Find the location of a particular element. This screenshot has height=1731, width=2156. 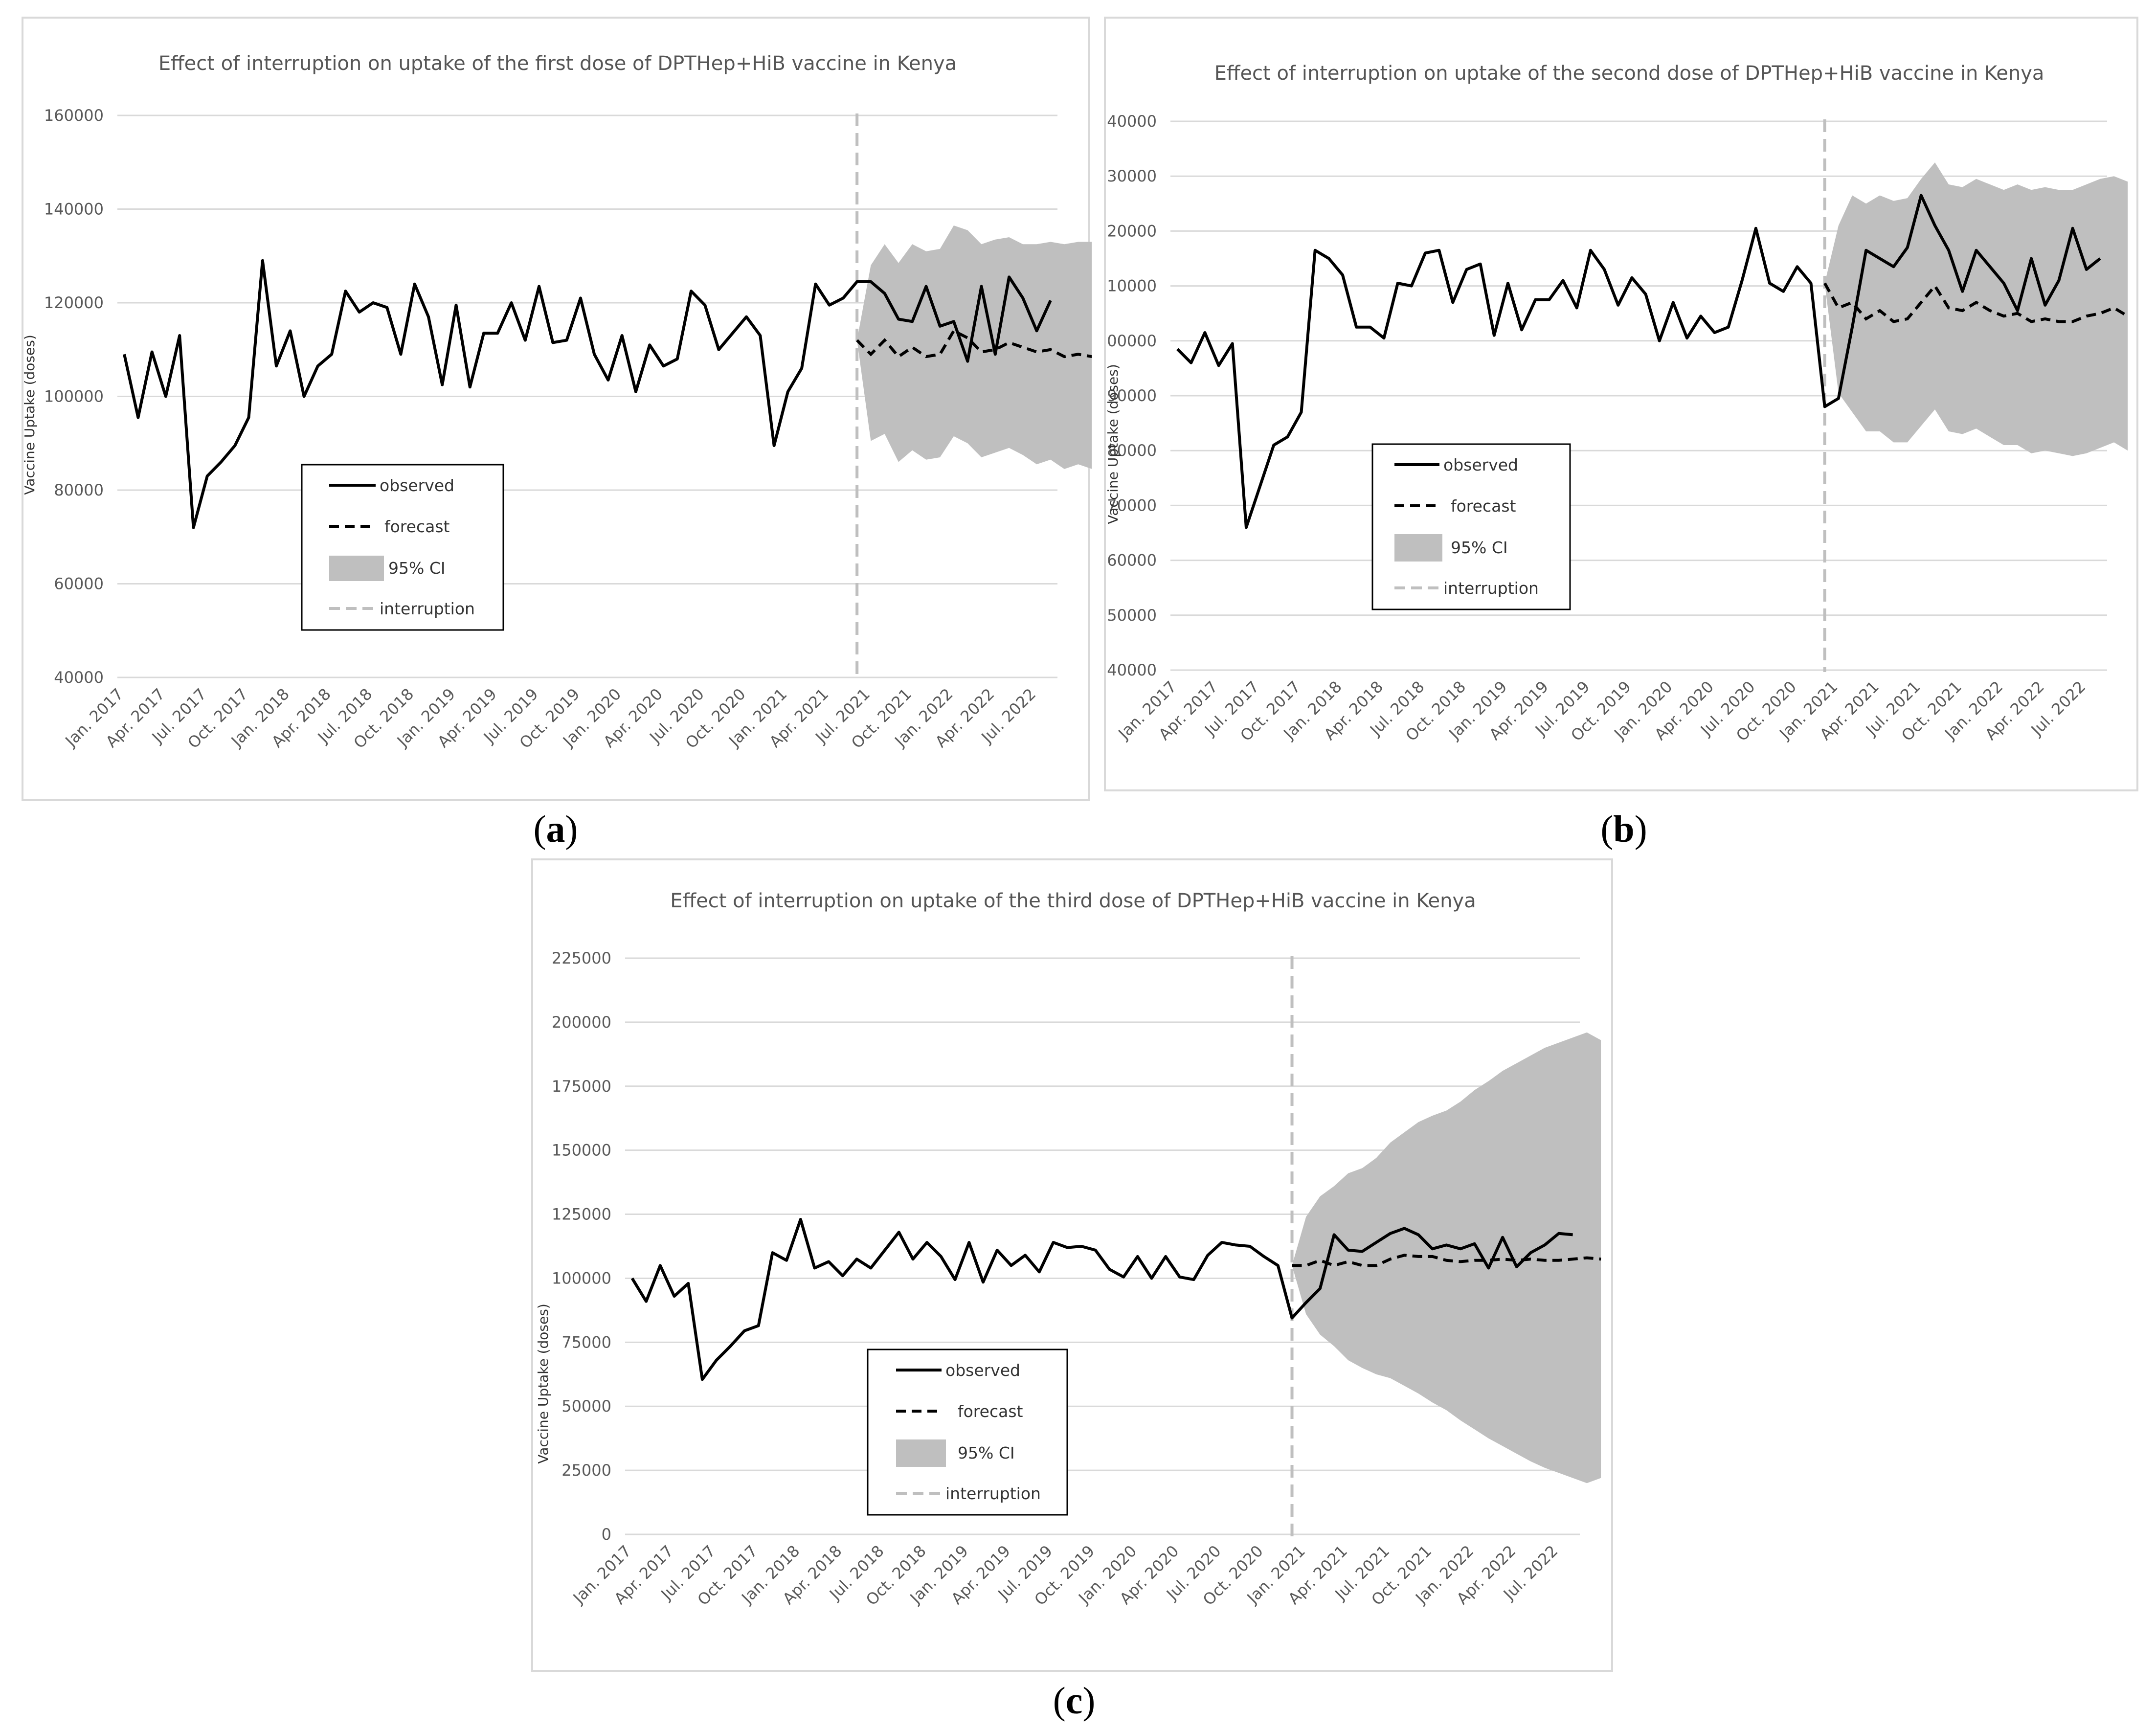

legend-forecast-label-c: forecast is located at coordinates (990, 1412).